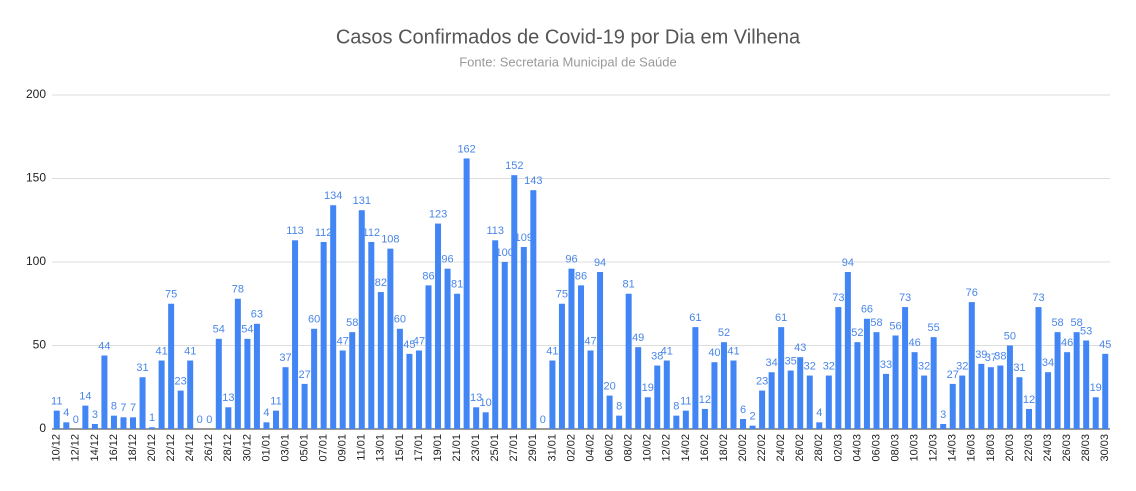 The width and height of the screenshot is (1136, 491). What do you see at coordinates (753, 417) in the screenshot?
I see `value-label: 2` at bounding box center [753, 417].